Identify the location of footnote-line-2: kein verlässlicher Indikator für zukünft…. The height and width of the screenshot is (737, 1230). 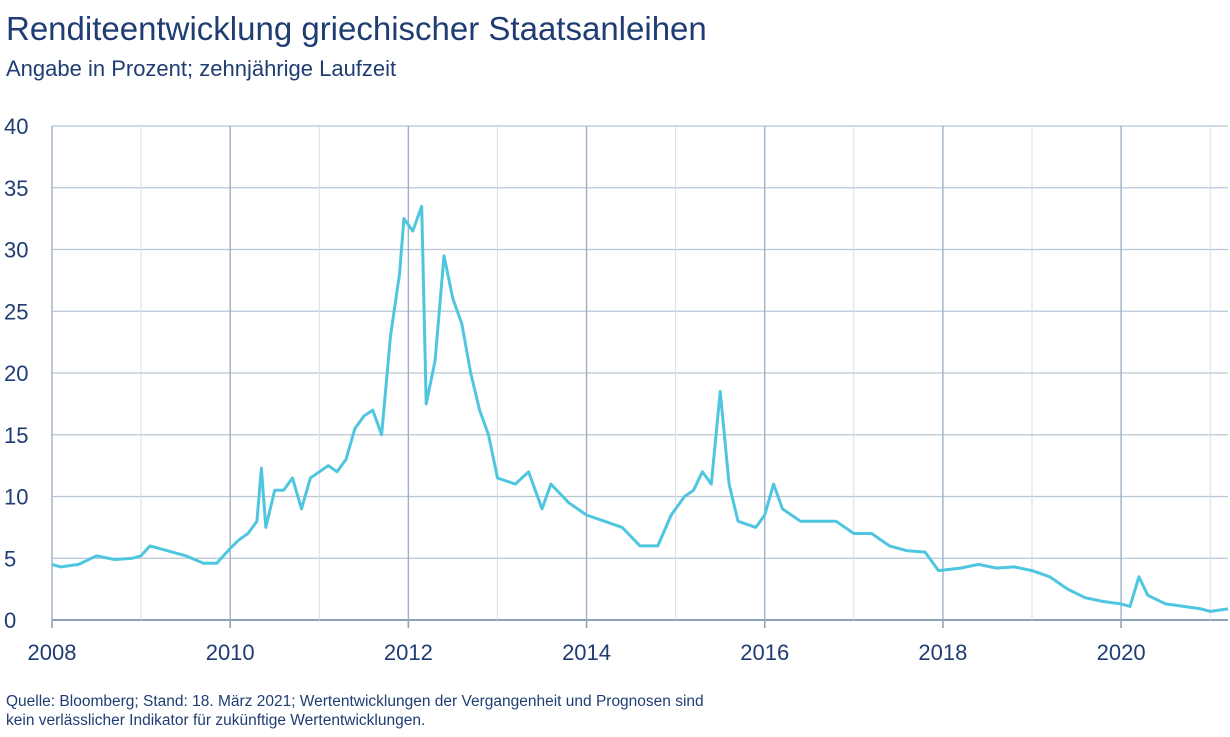
(216, 720).